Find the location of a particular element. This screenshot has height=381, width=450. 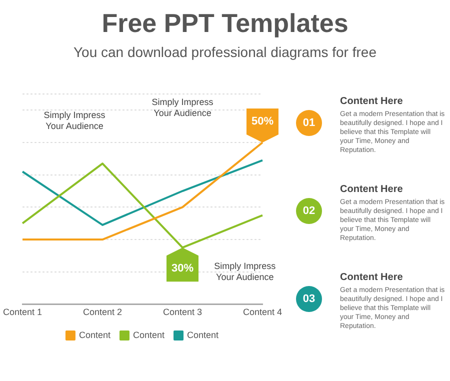

annotation: 50% is located at coordinates (262, 122).